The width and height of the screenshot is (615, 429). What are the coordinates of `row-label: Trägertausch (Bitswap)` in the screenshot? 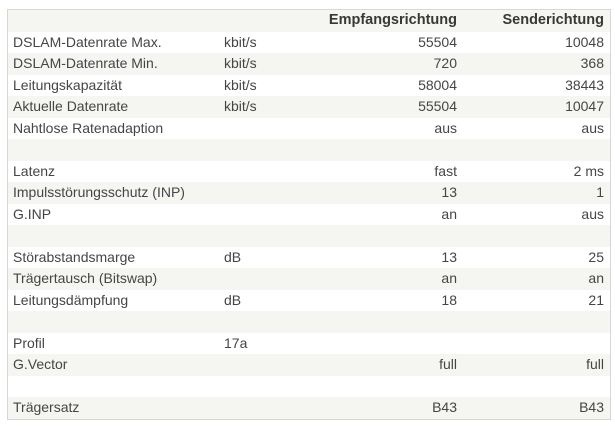 It's located at (85, 278).